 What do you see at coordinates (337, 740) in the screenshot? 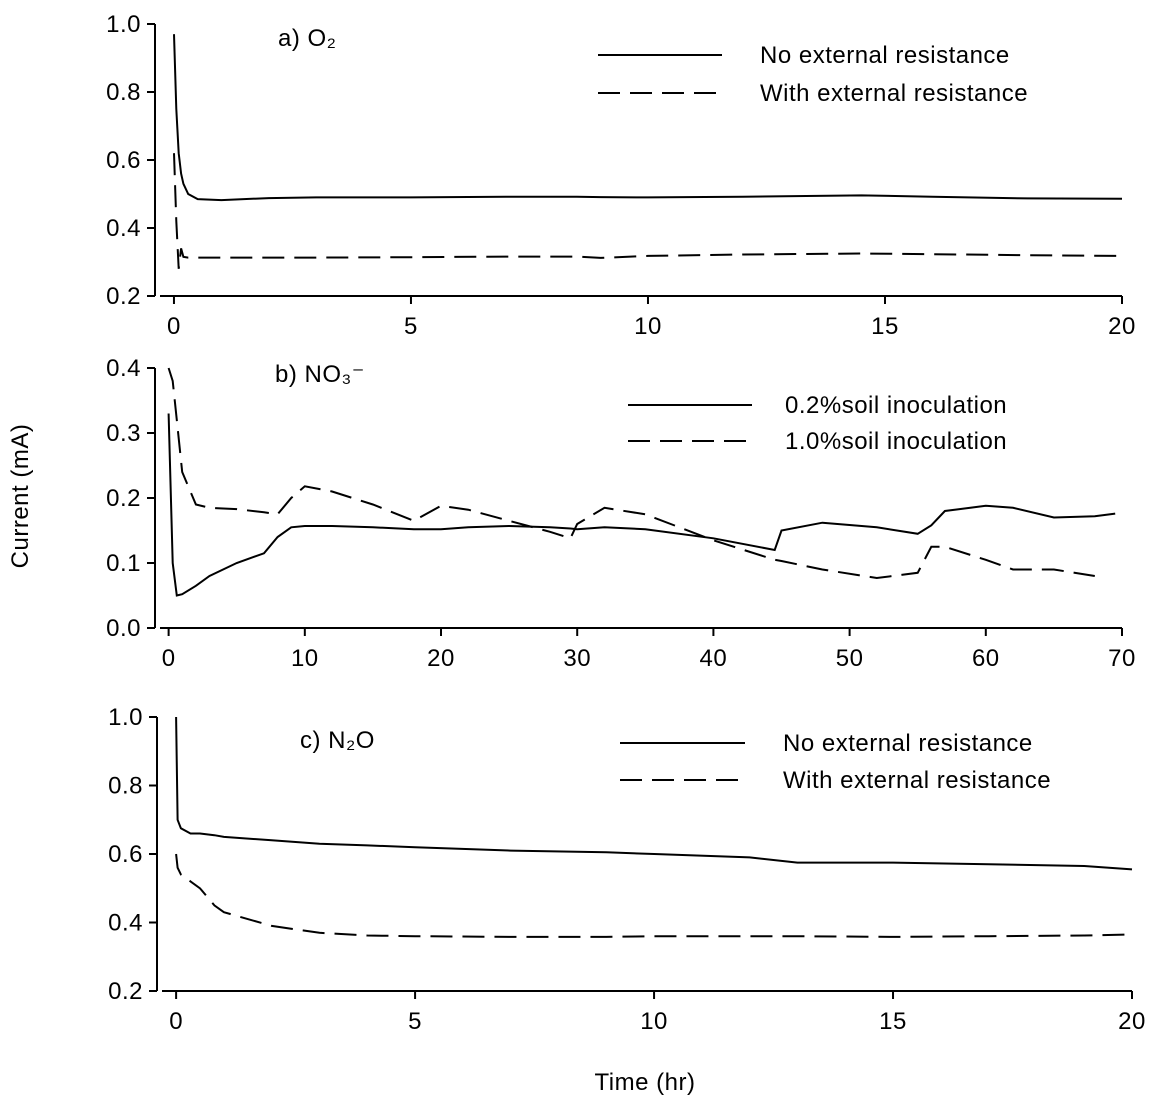
I see `panel-title: c) N₂O` at bounding box center [337, 740].